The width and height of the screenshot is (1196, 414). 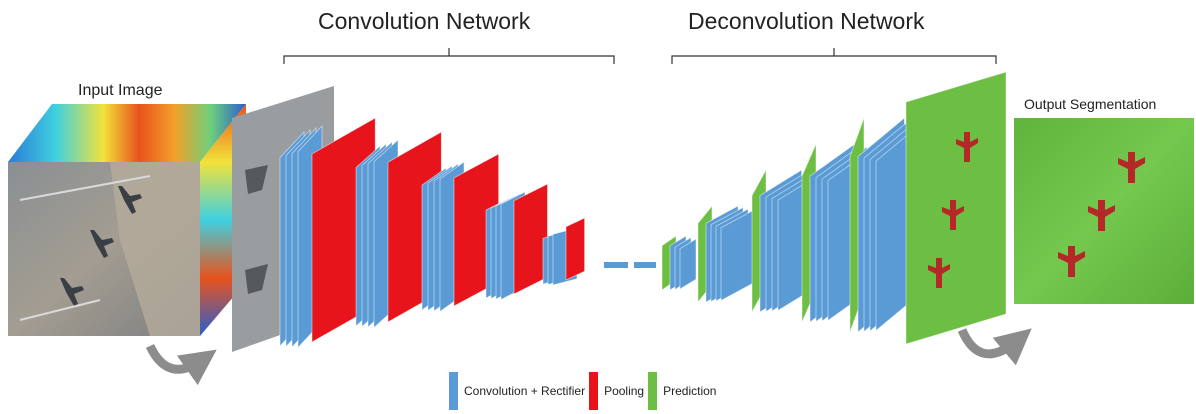 I want to click on legend-label-conv: Convolution + Rectifier, so click(x=525, y=391).